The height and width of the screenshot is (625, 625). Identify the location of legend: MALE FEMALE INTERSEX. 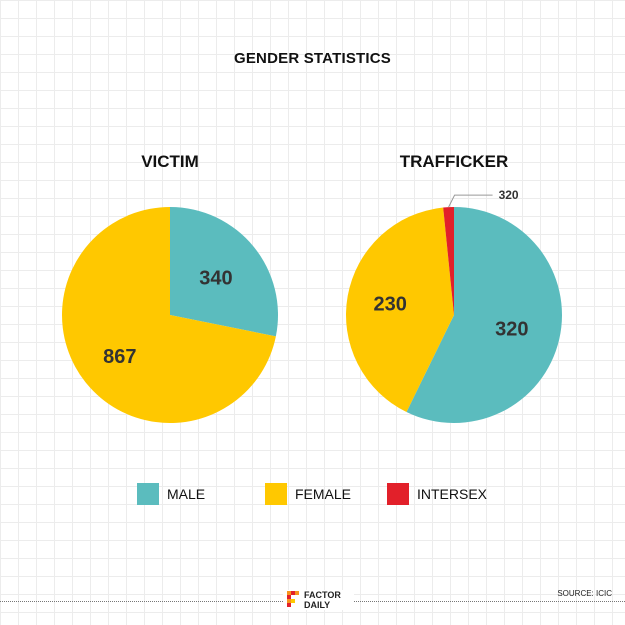
(312, 495).